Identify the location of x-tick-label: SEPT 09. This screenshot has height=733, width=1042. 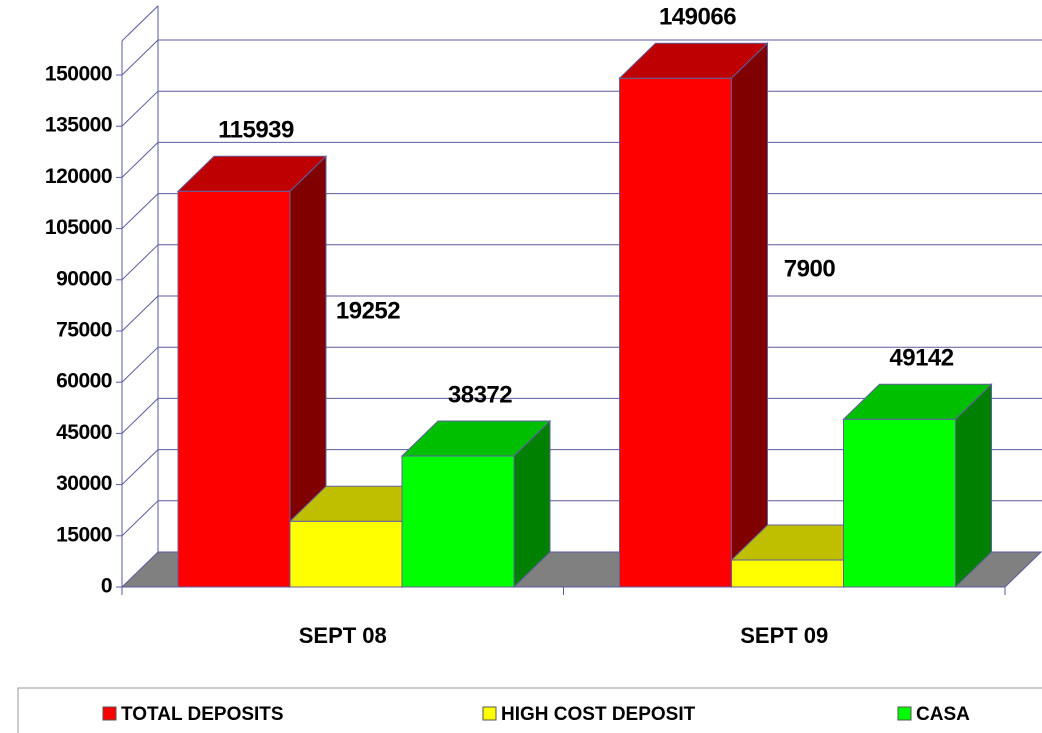
(784, 635).